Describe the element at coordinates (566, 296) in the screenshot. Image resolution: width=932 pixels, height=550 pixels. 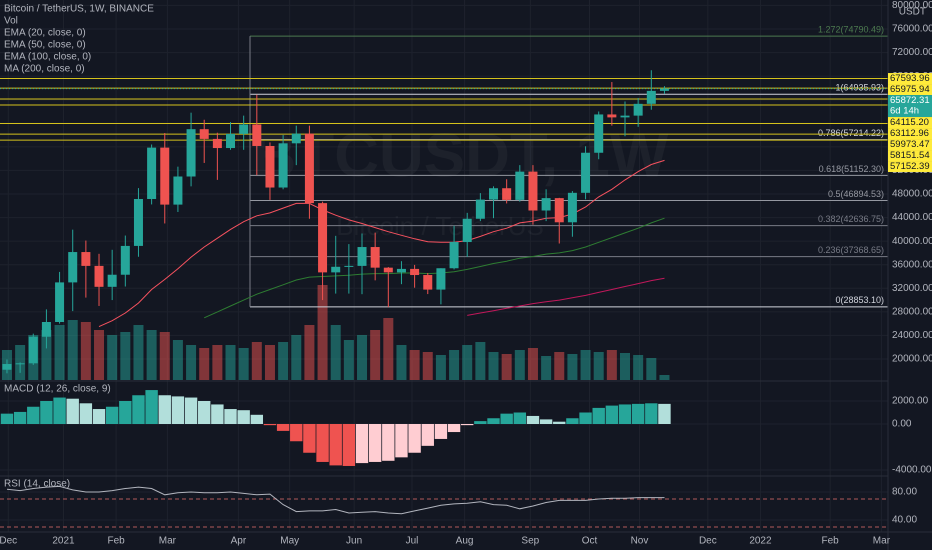
I see `ma-line` at that location.